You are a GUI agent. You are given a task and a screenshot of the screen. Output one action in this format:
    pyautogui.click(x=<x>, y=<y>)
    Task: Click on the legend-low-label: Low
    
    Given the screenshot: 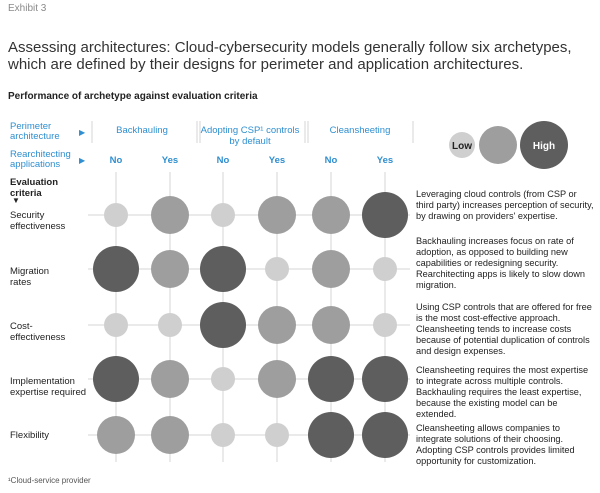 What is the action you would take?
    pyautogui.click(x=462, y=146)
    